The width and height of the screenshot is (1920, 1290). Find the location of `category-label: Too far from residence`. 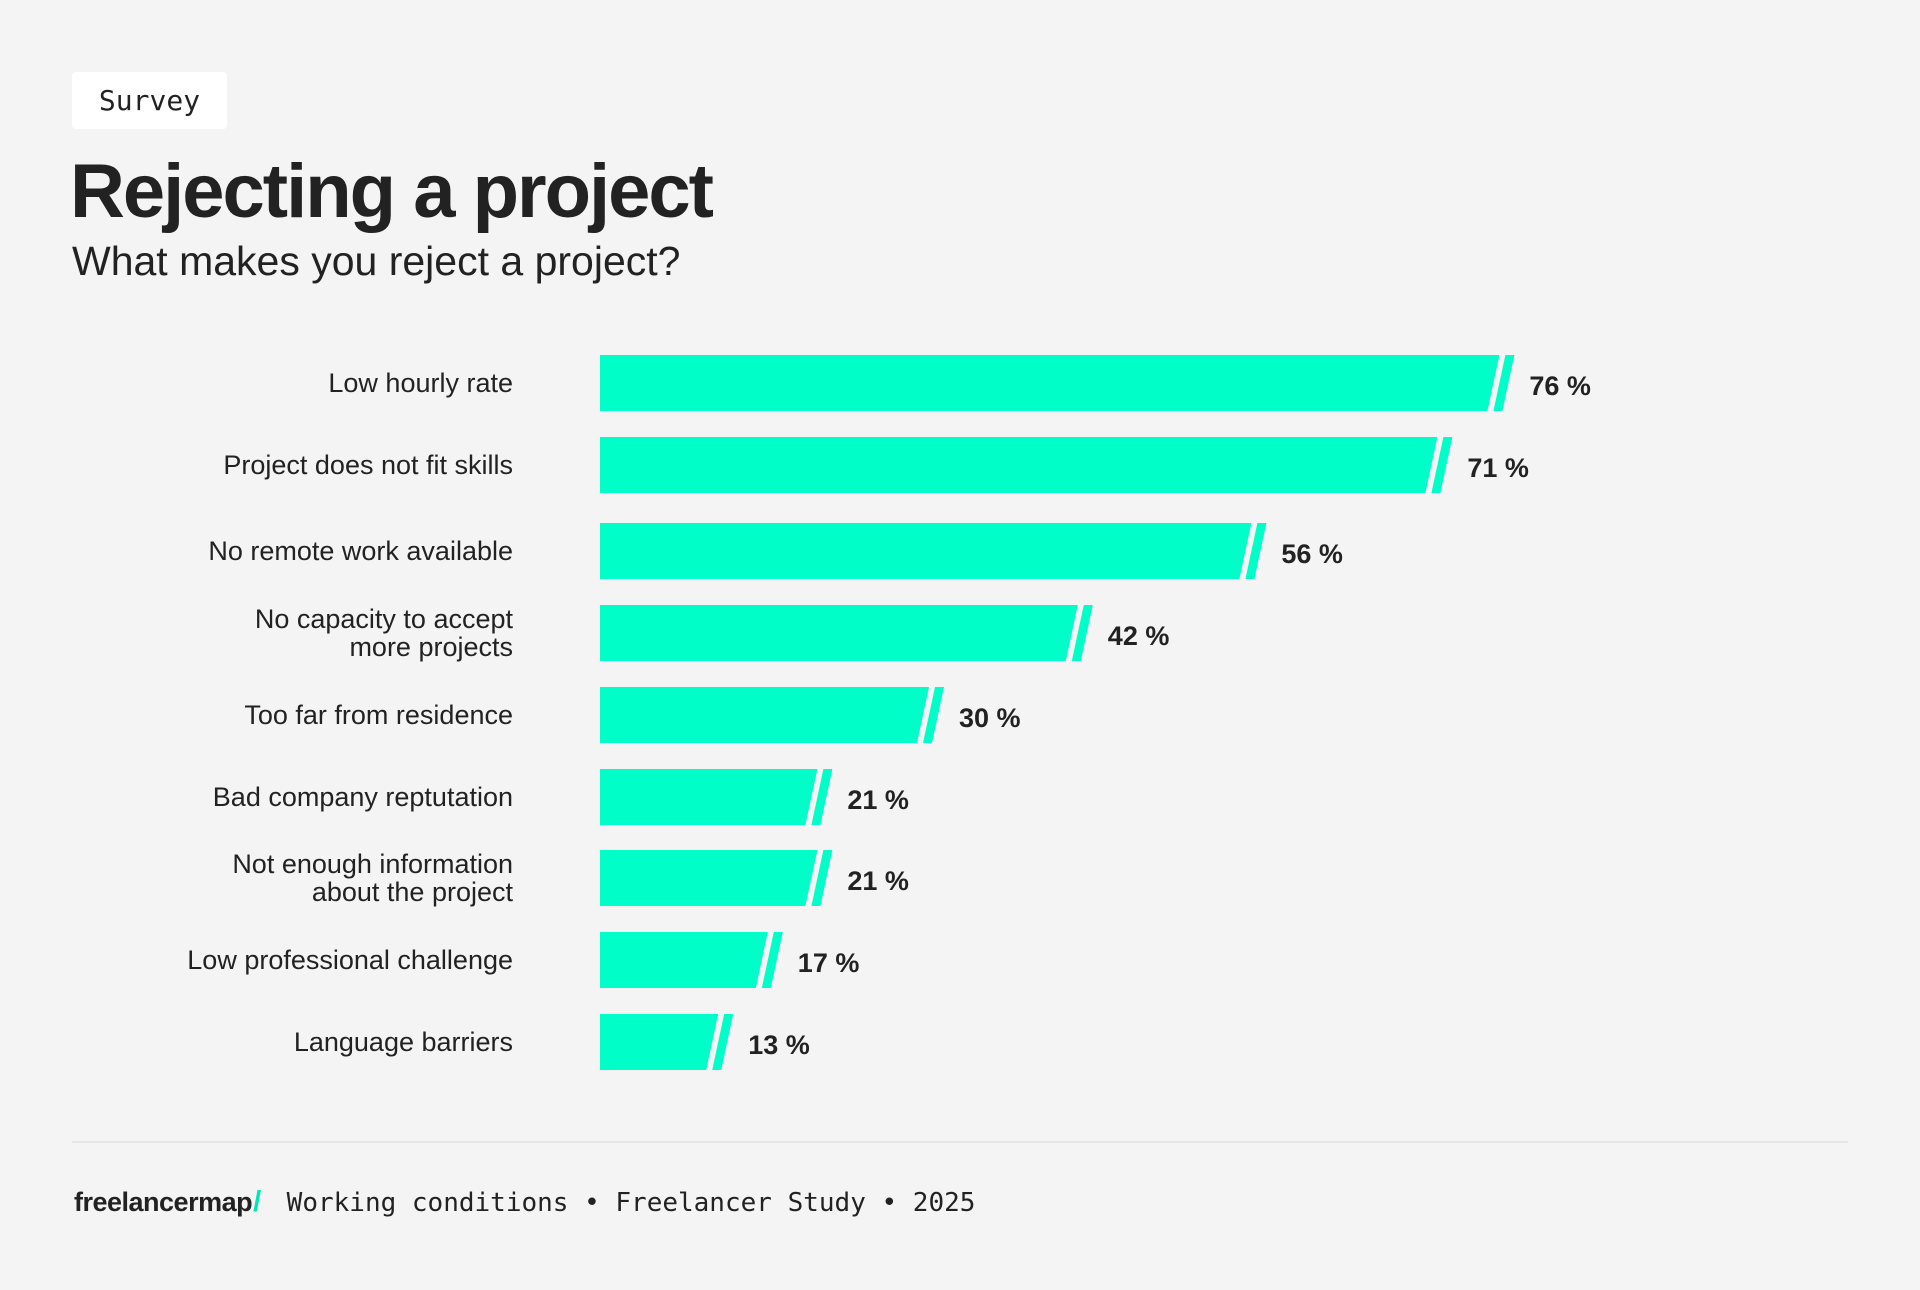

category-label: Too far from residence is located at coordinates (378, 715).